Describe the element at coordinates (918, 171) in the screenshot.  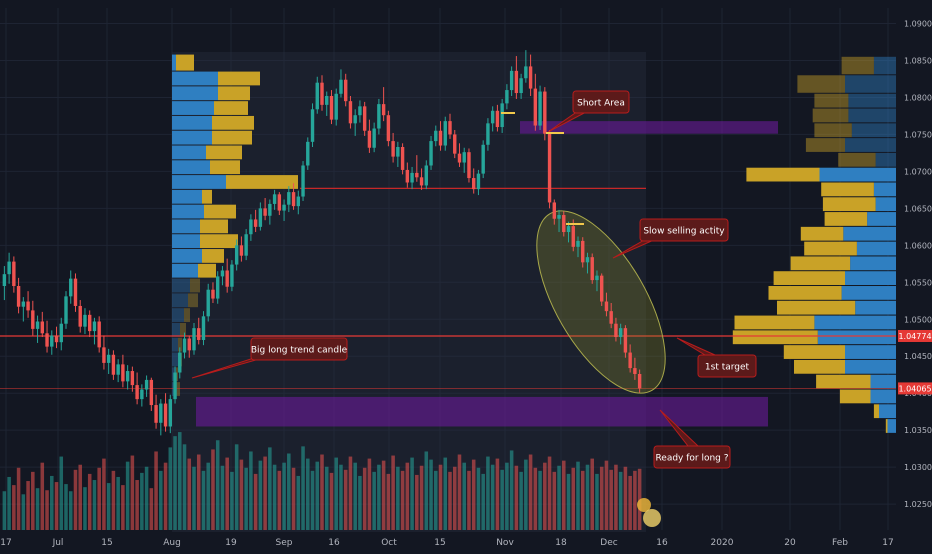
I see `price-tick-label: 1.07000` at that location.